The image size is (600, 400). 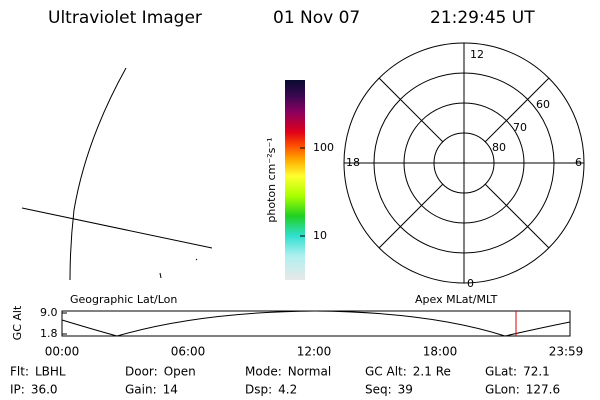 What do you see at coordinates (543, 104) in the screenshot?
I see `mlat-label: 60` at bounding box center [543, 104].